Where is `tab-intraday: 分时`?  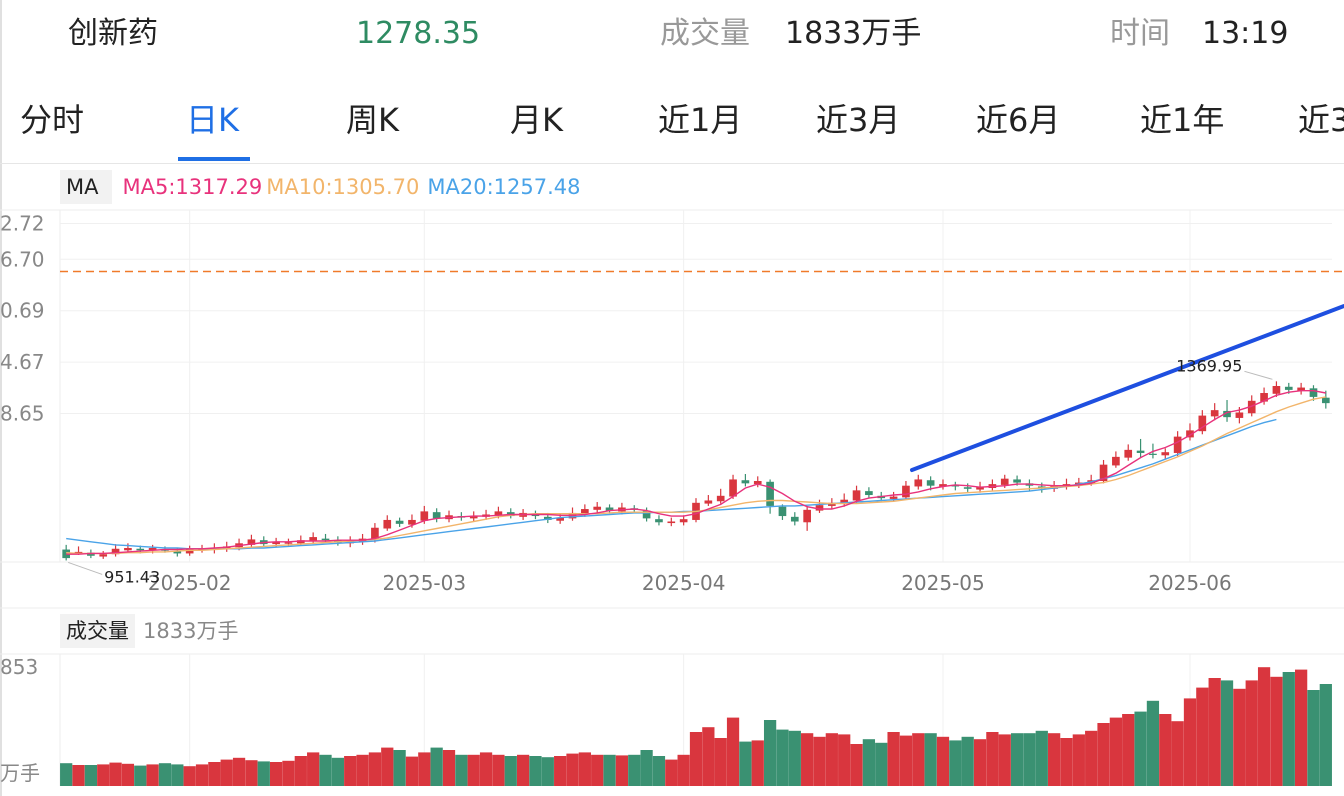 tab-intraday: 分时 is located at coordinates (52, 120).